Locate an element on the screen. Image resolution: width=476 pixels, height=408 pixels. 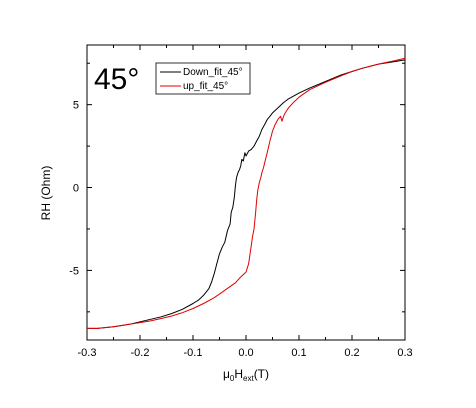
x-axis-title-subext: ext is located at coordinates (248, 378).